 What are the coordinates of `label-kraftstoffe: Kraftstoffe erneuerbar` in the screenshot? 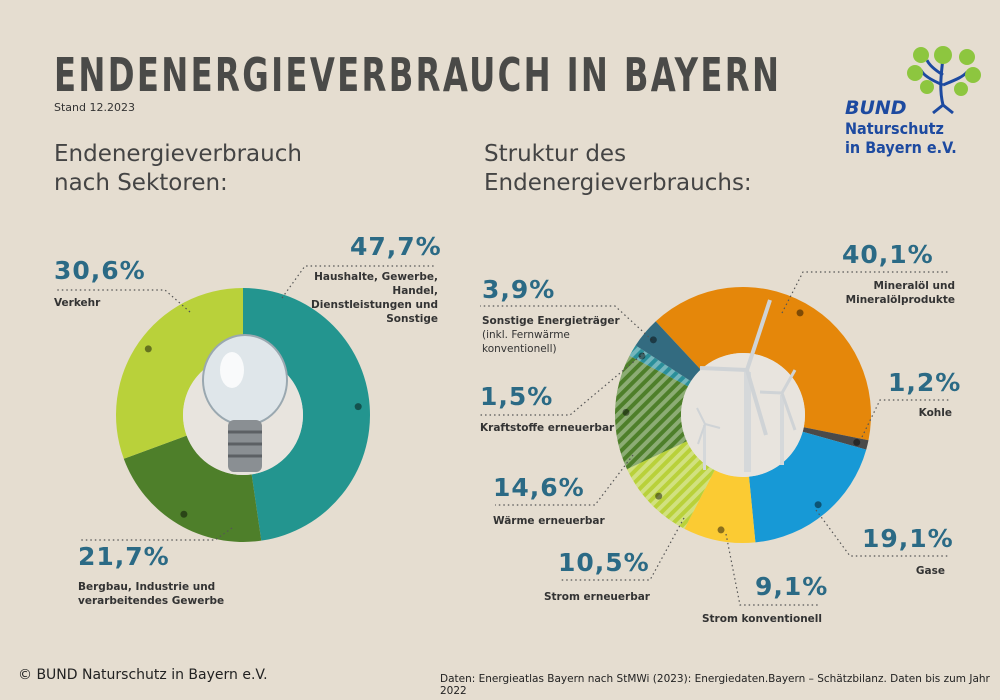 It's located at (547, 428).